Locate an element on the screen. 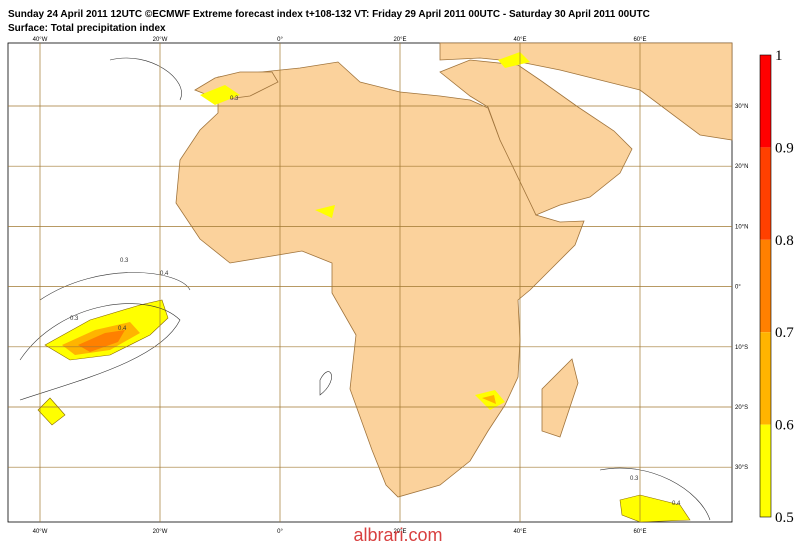 The image size is (804, 545). lat-label: 20°N is located at coordinates (741, 167).